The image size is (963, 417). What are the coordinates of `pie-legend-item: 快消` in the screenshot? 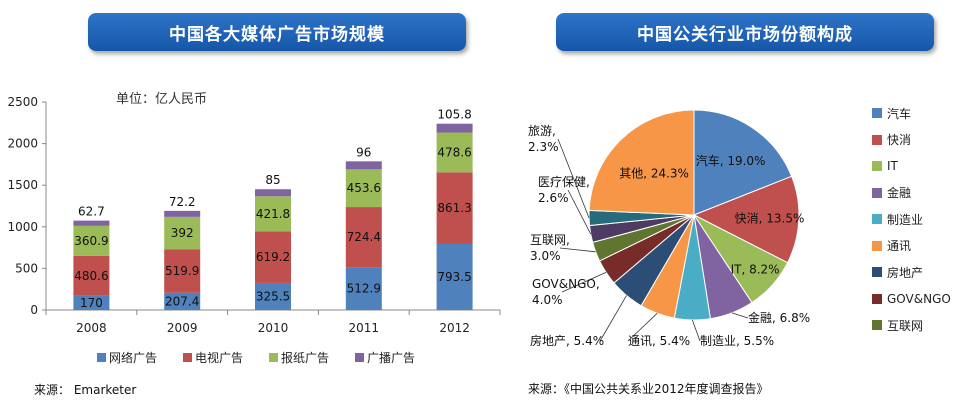 It's located at (916, 140).